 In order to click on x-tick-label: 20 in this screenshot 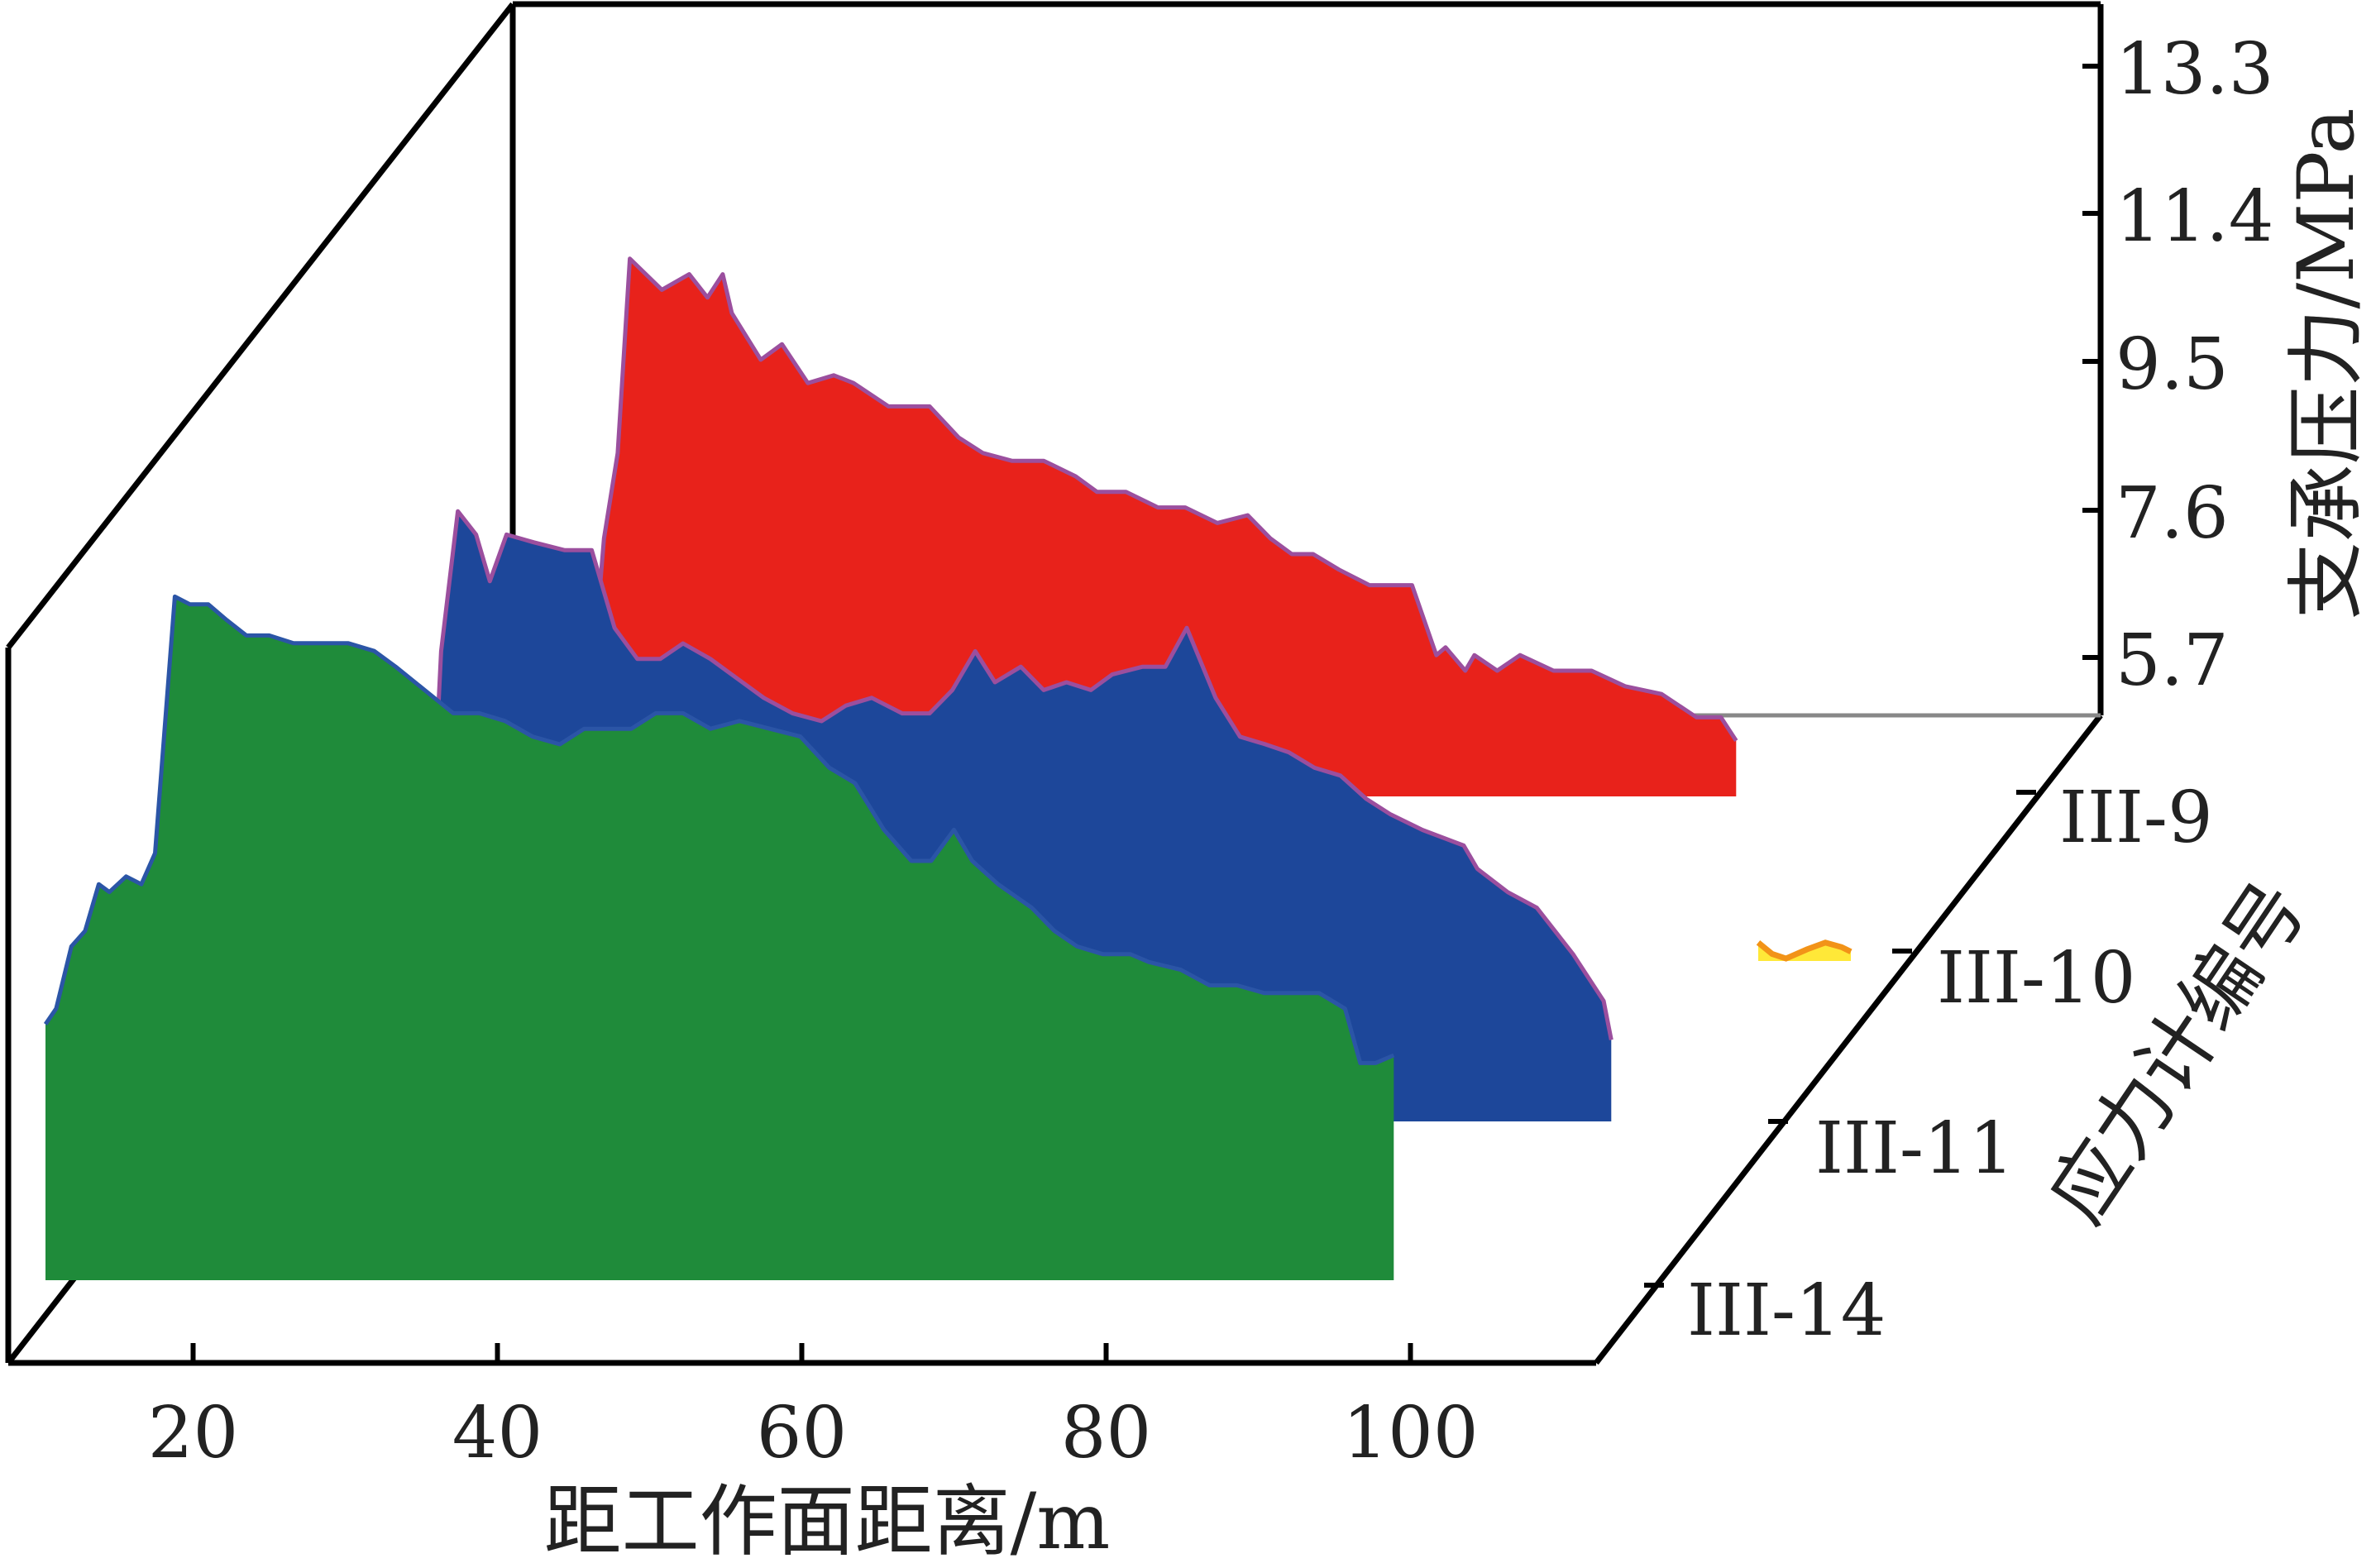, I will do `click(193, 1433)`.